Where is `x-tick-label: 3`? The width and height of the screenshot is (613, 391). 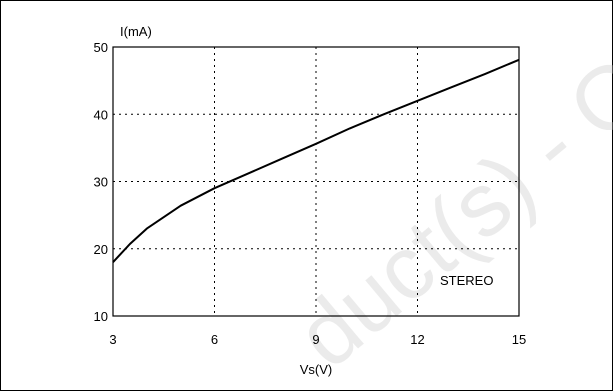 x-tick-label: 3 is located at coordinates (112, 339).